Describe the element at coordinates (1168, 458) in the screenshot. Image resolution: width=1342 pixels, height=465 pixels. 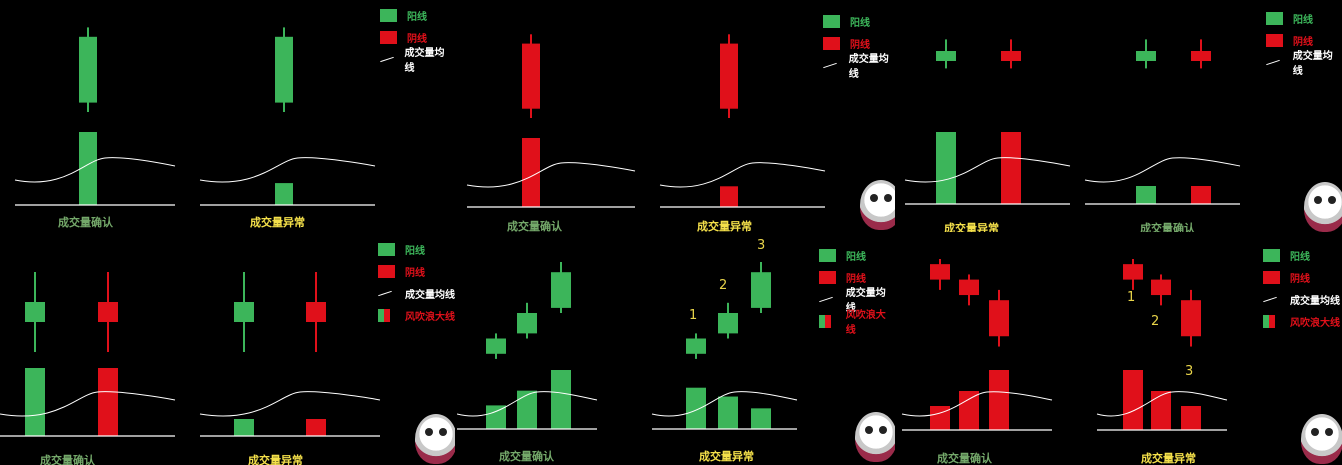
I see `caption-6-right: 成交量异常` at that location.